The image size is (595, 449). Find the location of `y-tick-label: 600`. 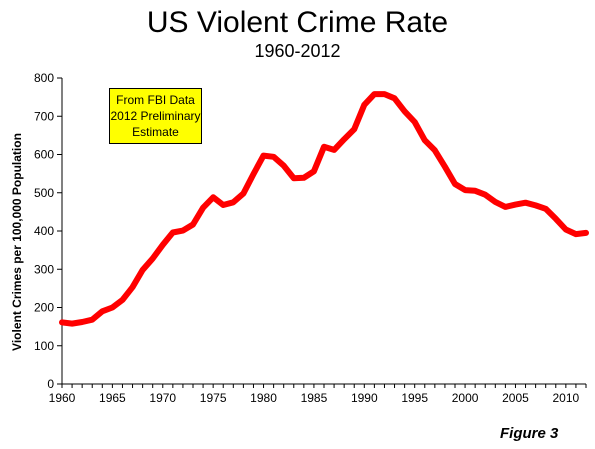

y-tick-label: 600 is located at coordinates (44, 155).